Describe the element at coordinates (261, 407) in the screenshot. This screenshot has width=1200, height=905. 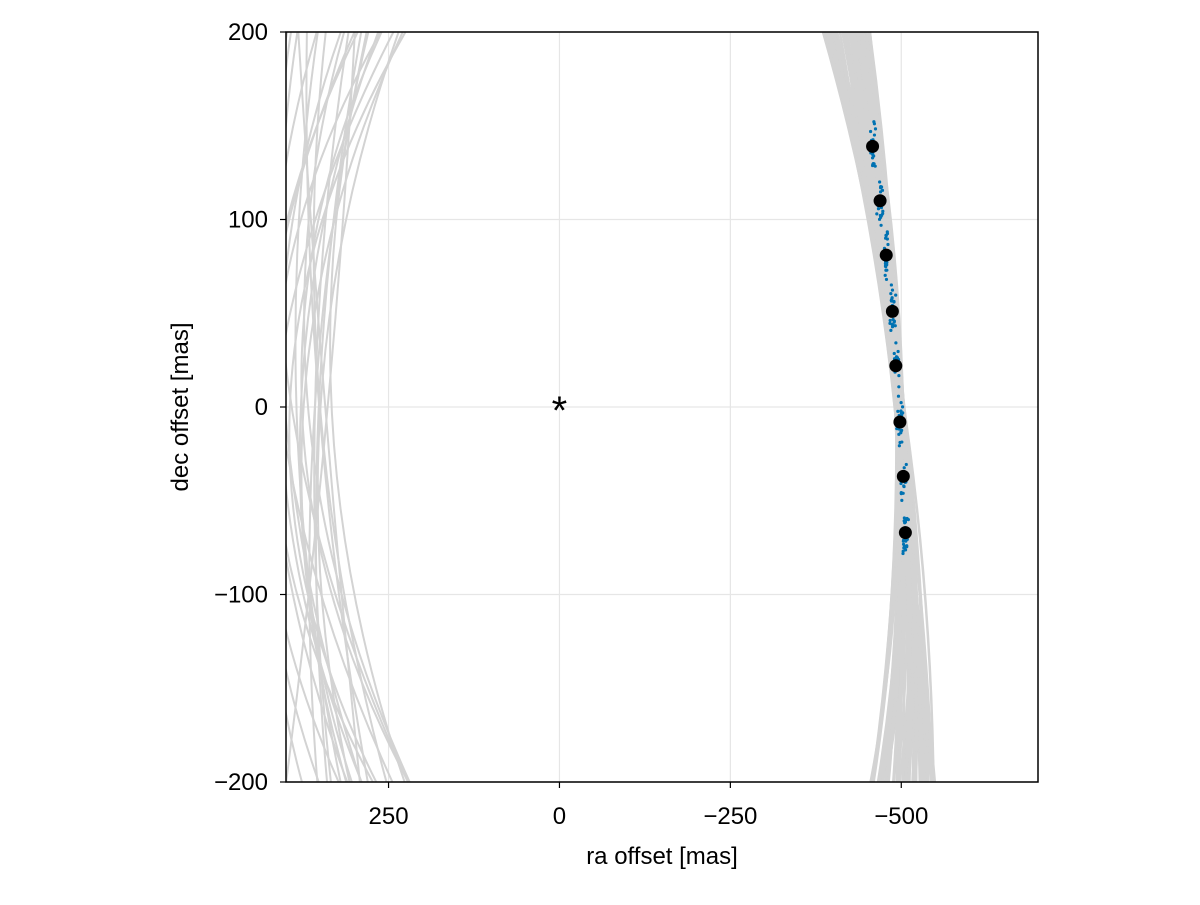
I see `y-tick-label: 0` at that location.